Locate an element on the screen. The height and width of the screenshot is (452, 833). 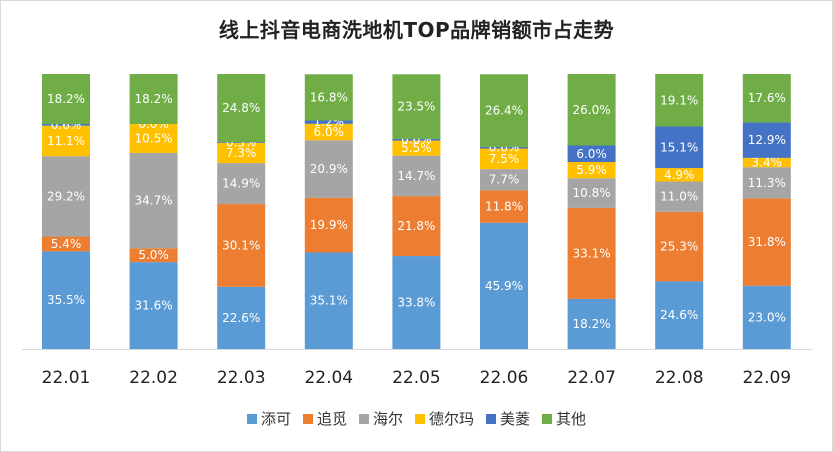
x-tick-label: 22.07 is located at coordinates (591, 378).